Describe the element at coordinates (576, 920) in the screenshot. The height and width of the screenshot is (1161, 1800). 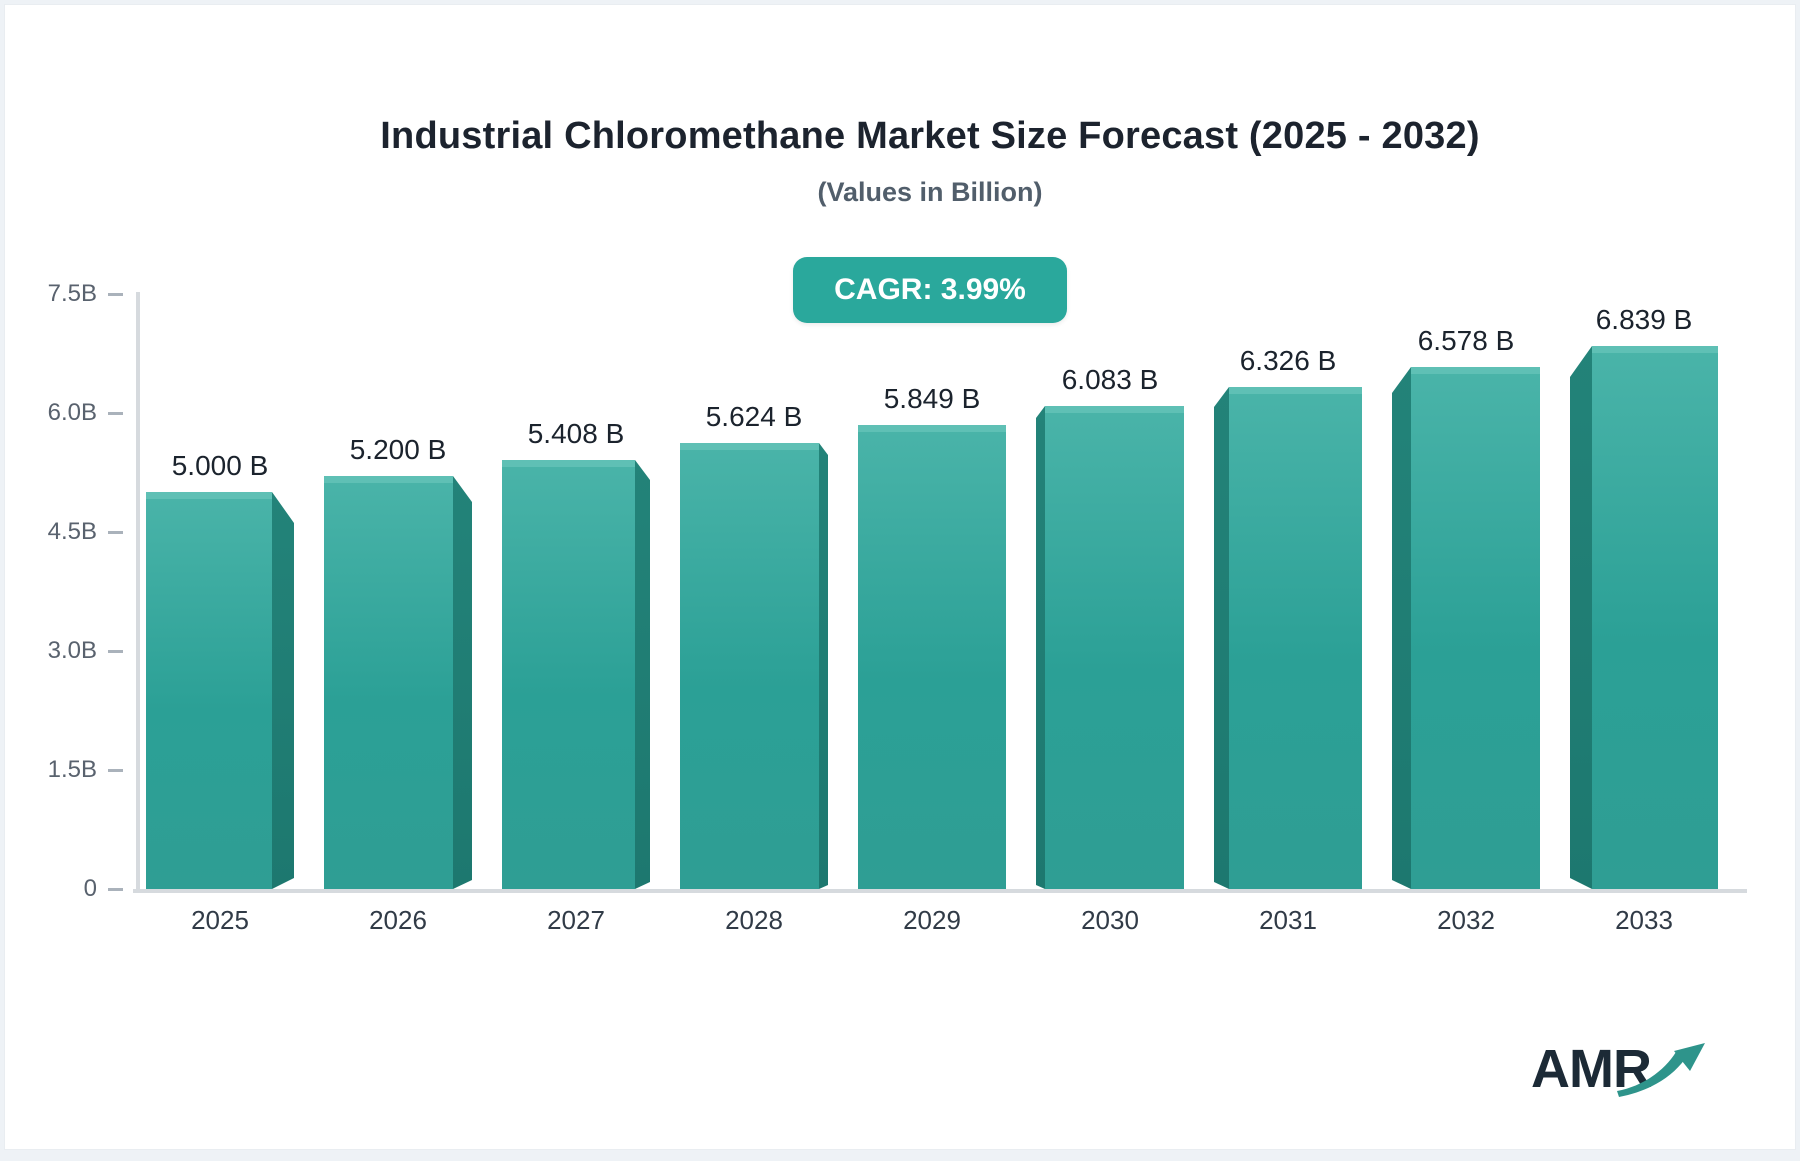
I see `x-axis-label-2027: 2027` at that location.